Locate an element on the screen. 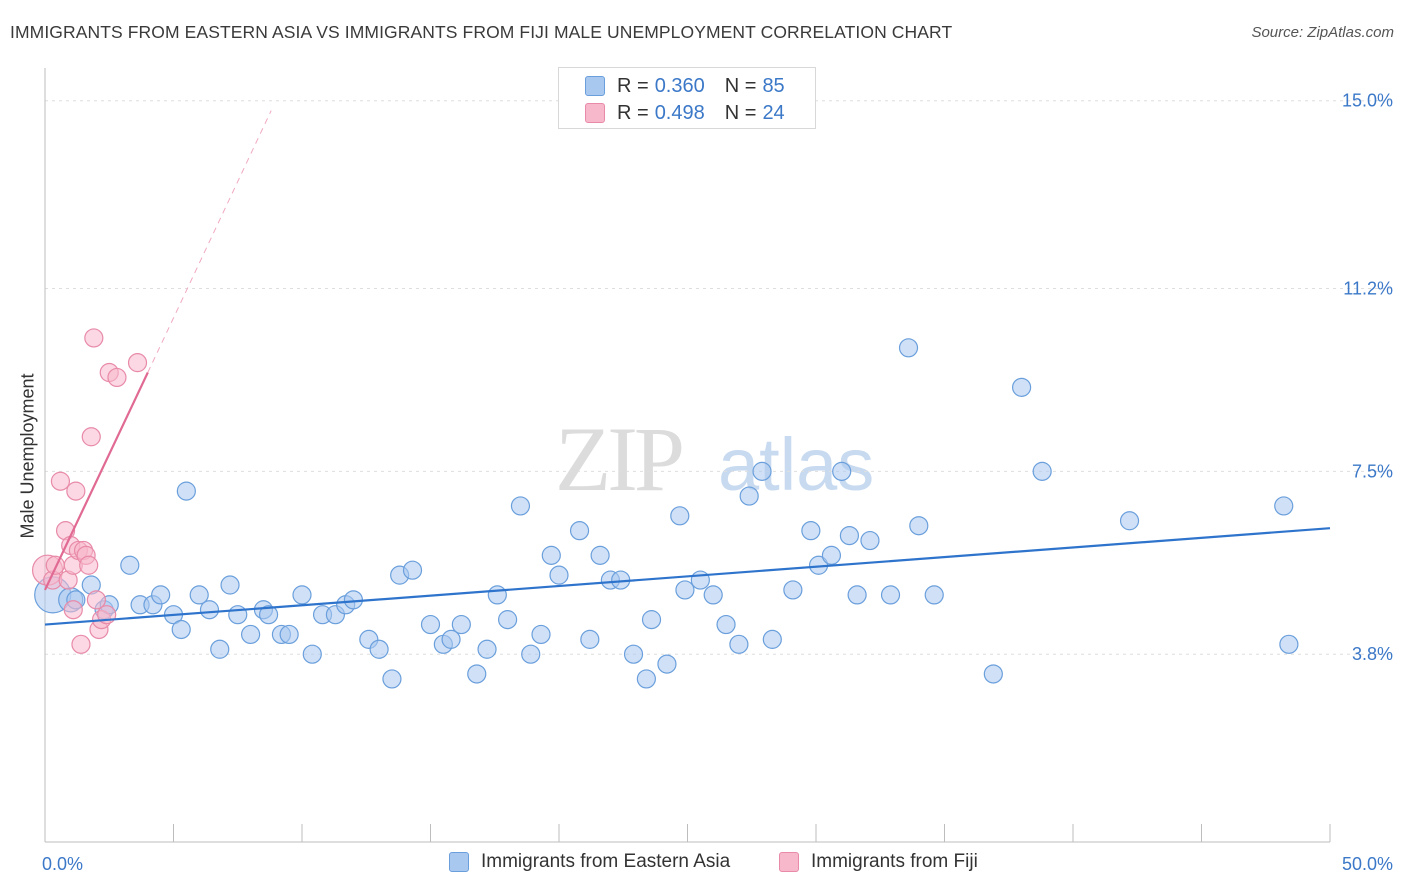 The image size is (1406, 892). y-tick-label: 3.8% is located at coordinates (1372, 654).